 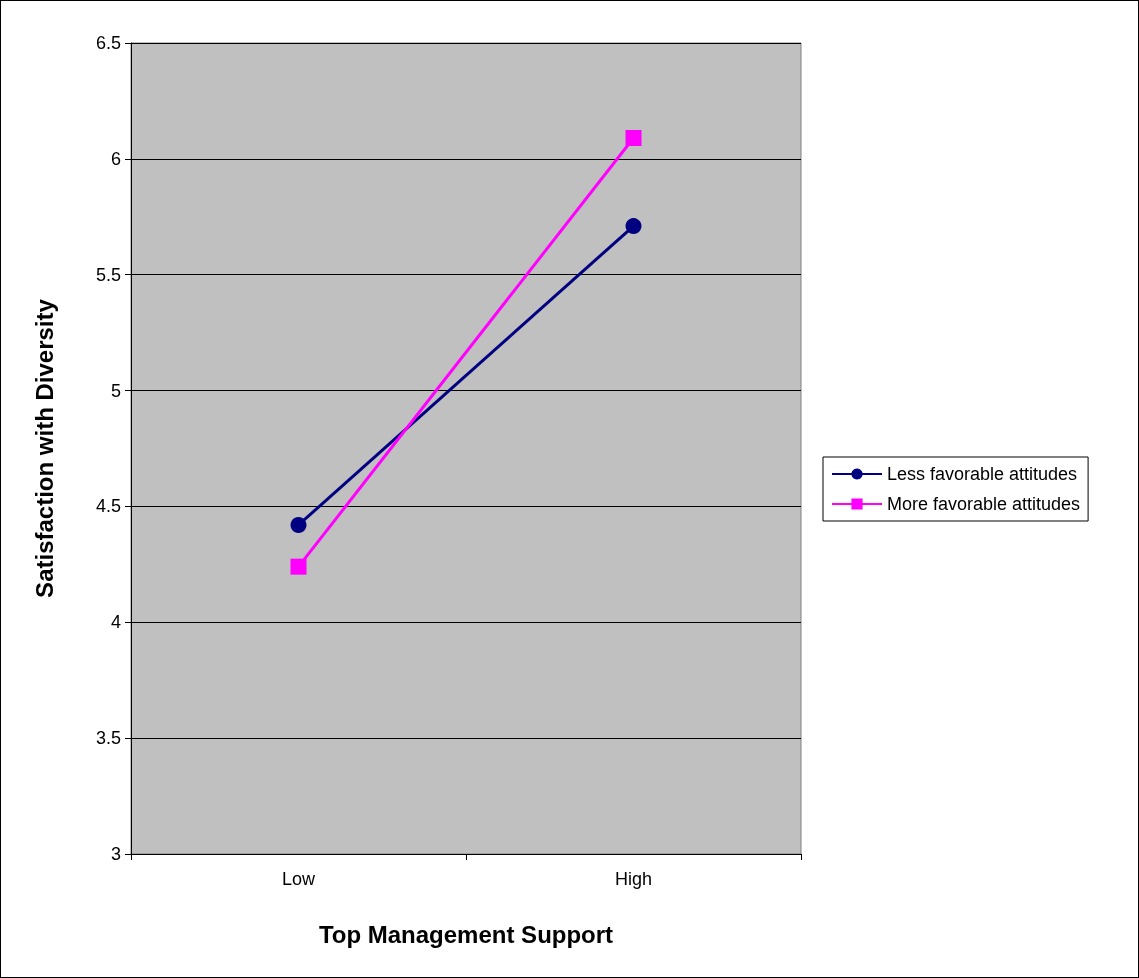 What do you see at coordinates (115, 622) in the screenshot?
I see `y-tick-label: 4` at bounding box center [115, 622].